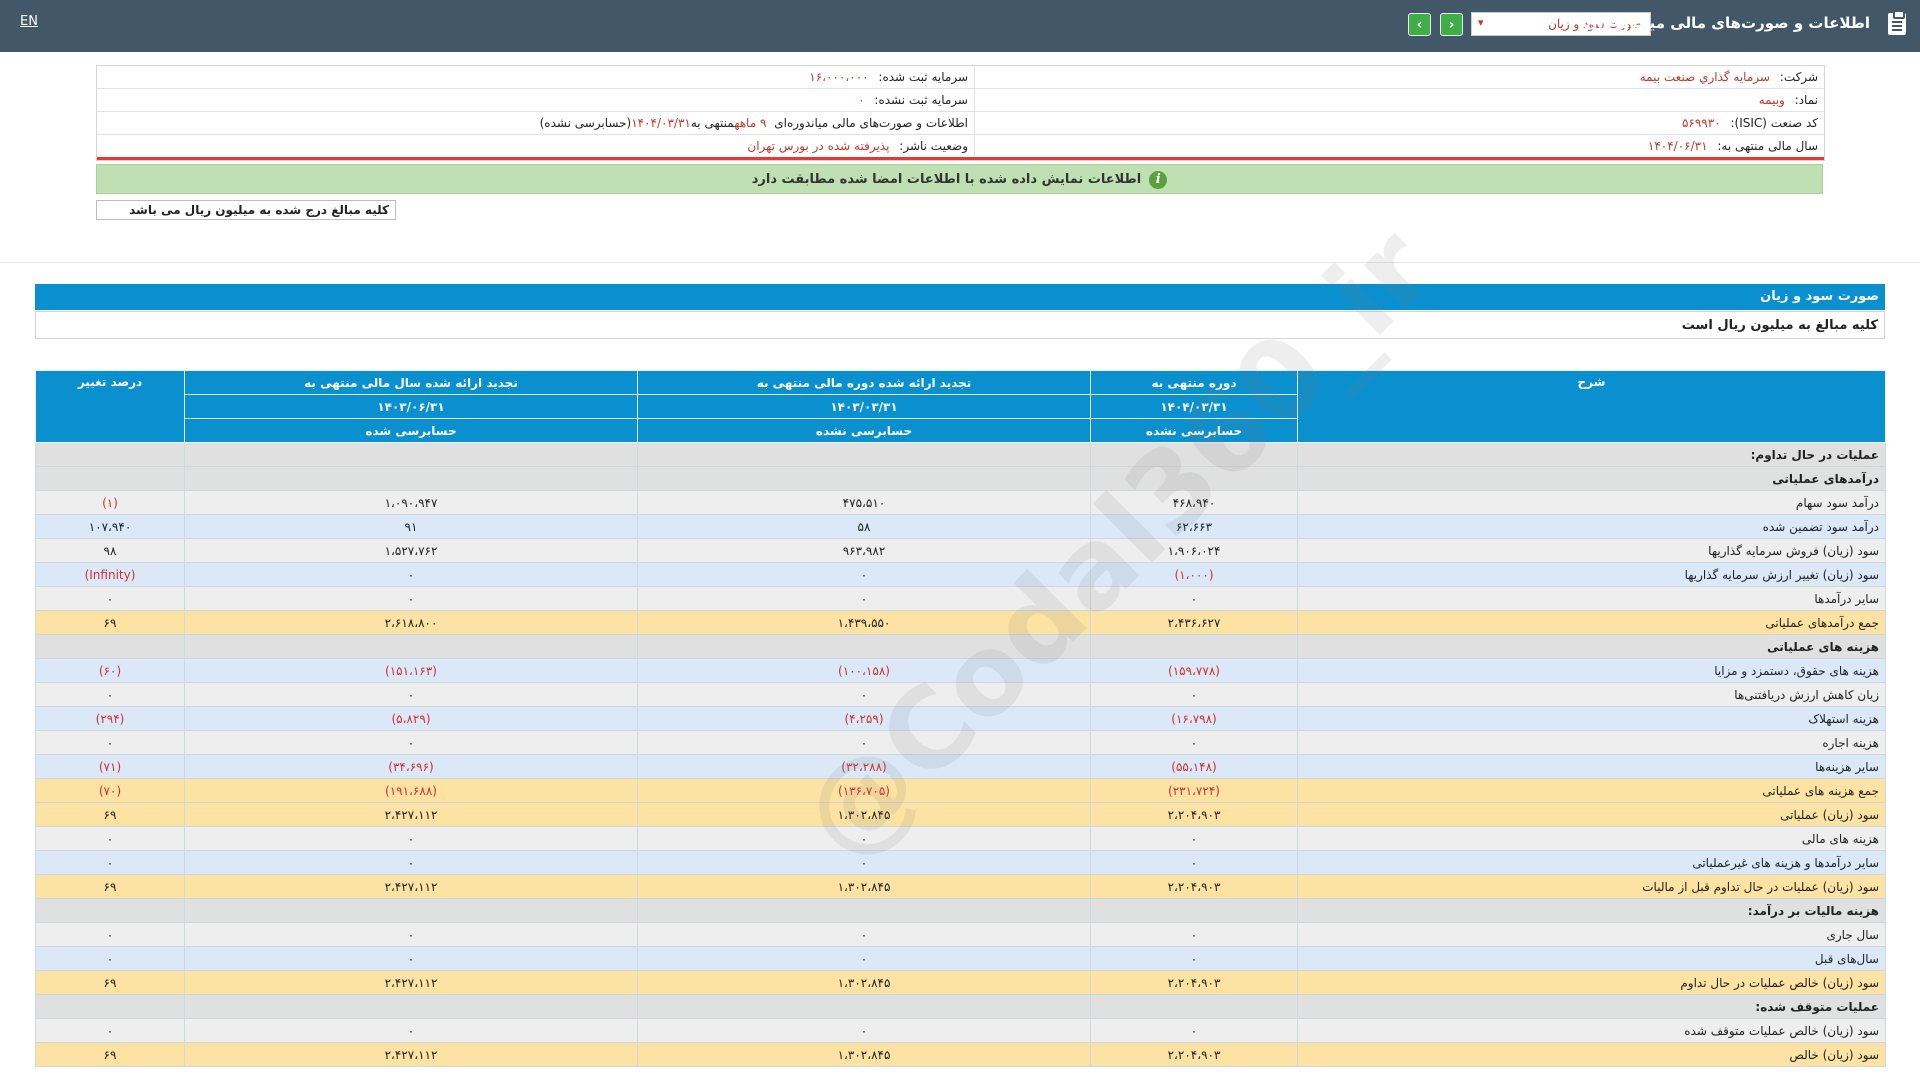 The height and width of the screenshot is (1080, 1920). I want to click on report-description-text: اطلاعات و صورت‌های مالی میاندوره‌ای, so click(871, 123).